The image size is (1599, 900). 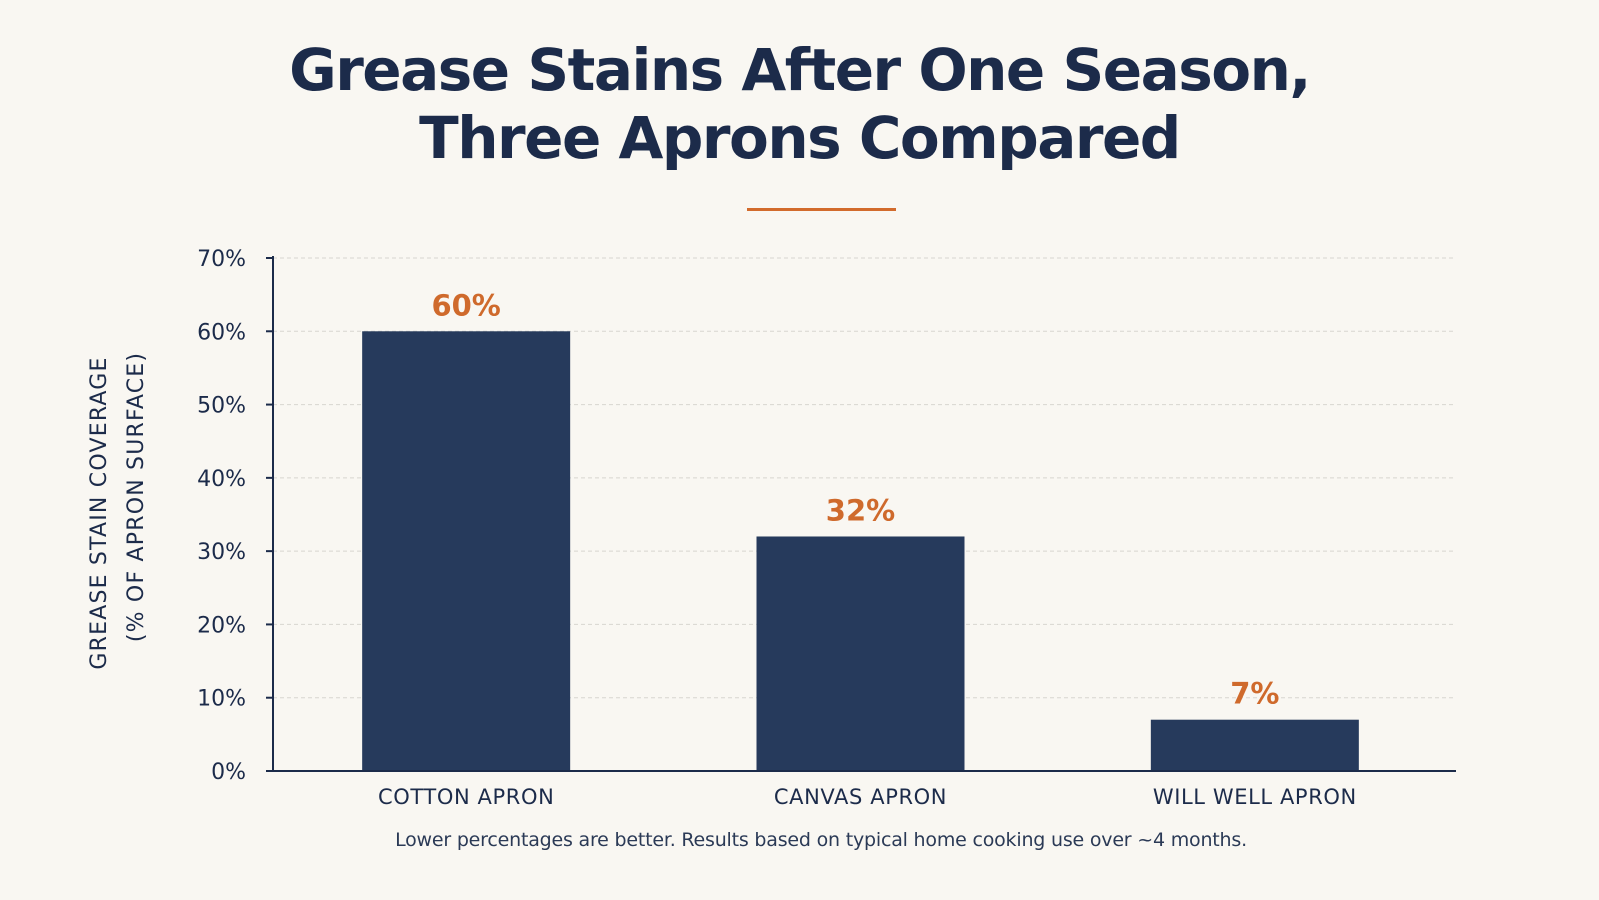 What do you see at coordinates (221, 332) in the screenshot?
I see `y-tick-label: 60%` at bounding box center [221, 332].